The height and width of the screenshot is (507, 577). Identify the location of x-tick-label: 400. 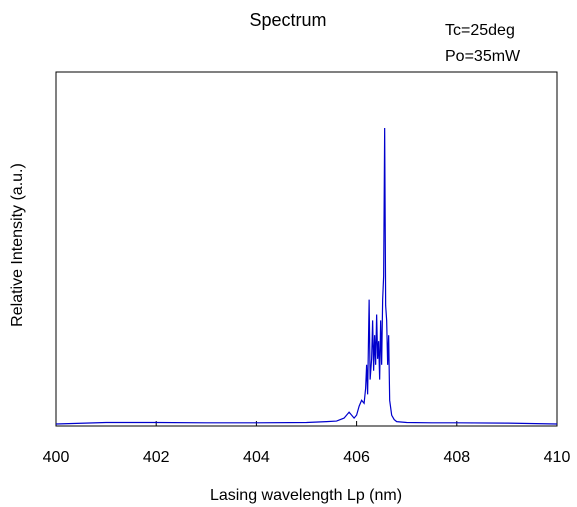
(56, 457).